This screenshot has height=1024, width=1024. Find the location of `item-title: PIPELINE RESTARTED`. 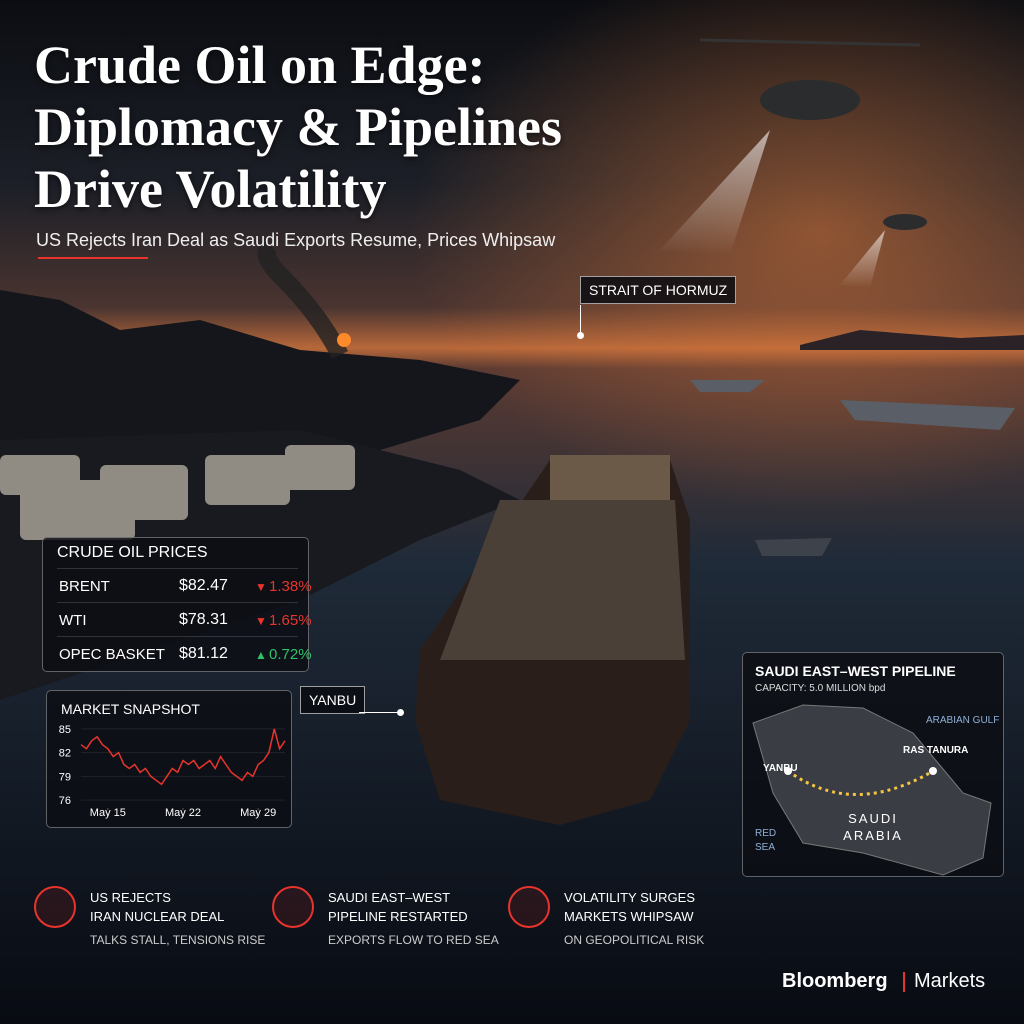

item-title: PIPELINE RESTARTED is located at coordinates (398, 916).